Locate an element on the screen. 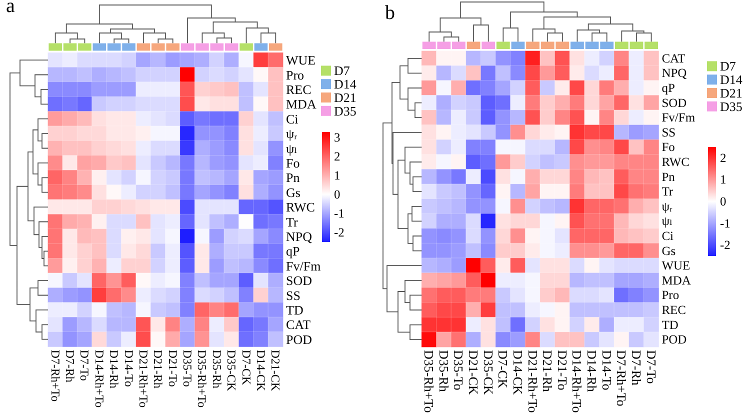 The image size is (744, 416). chart-title: b is located at coordinates (390, 13).